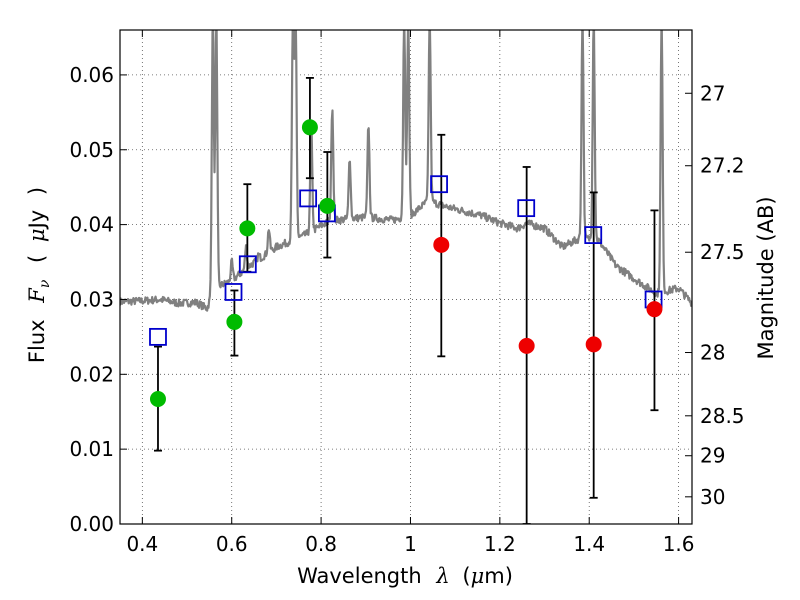  What do you see at coordinates (91, 299) in the screenshot?
I see `y-tick-label: 0.03` at bounding box center [91, 299].